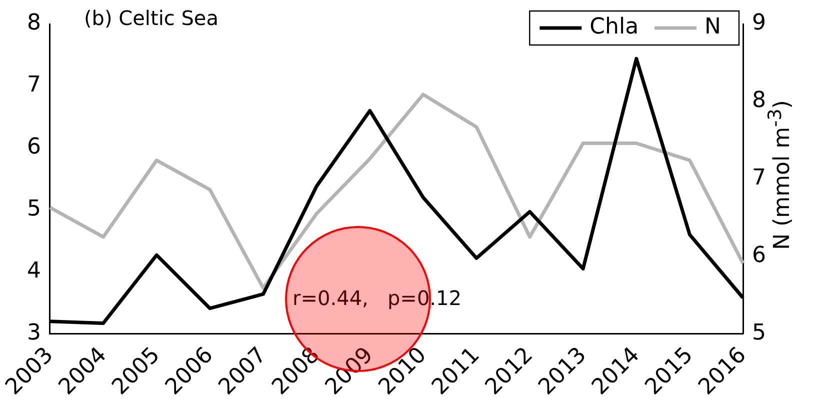 The image size is (821, 406). I want to click on y-tick-label: 8, so click(33, 23).